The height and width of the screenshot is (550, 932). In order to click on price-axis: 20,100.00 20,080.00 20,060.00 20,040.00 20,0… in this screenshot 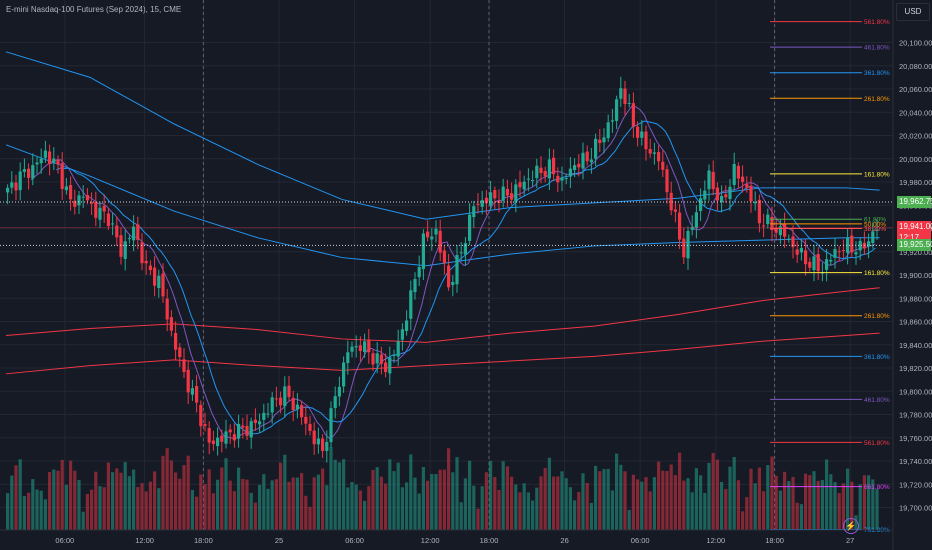, I will do `click(915, 276)`.